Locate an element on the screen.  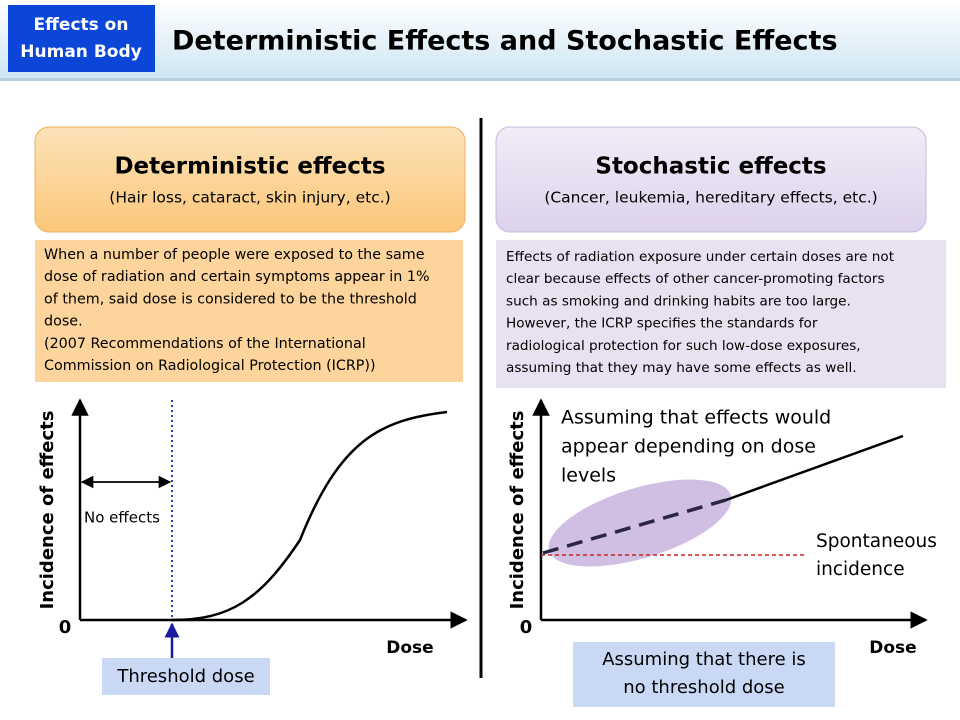
linear-line is located at coordinates (814, 468).